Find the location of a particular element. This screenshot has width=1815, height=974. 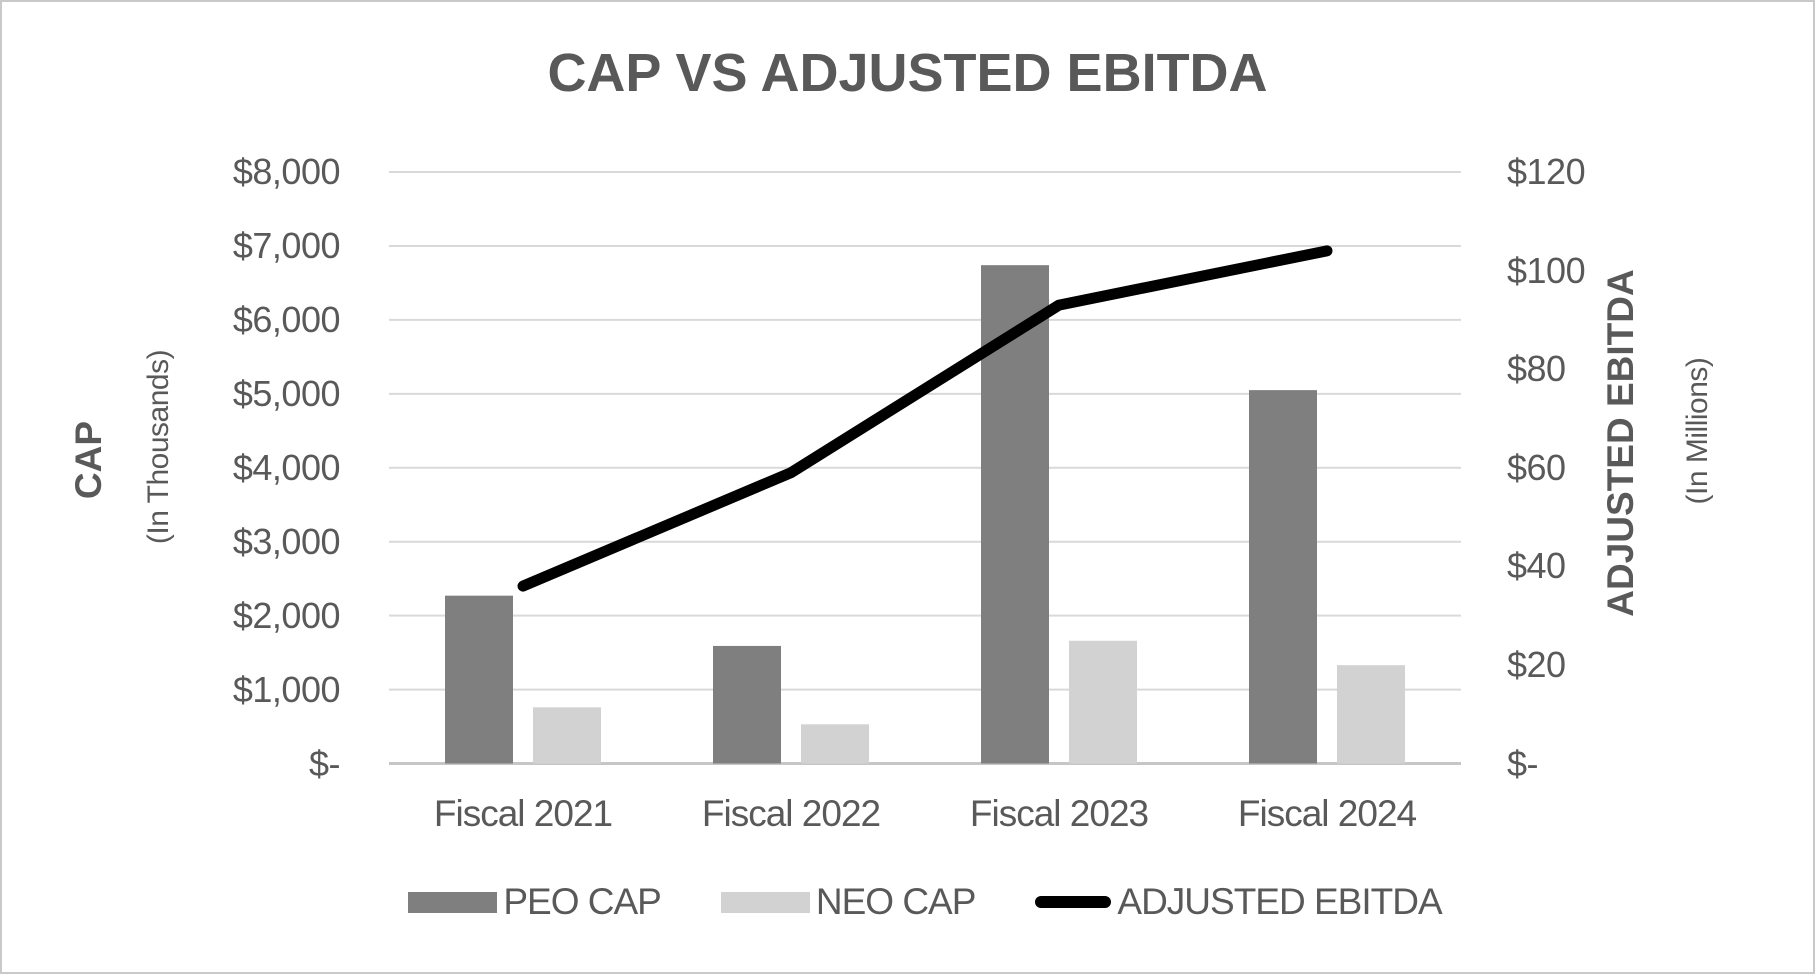

legend-label-adjusted-ebitda: ADJUSTED EBITDA is located at coordinates (1279, 901).